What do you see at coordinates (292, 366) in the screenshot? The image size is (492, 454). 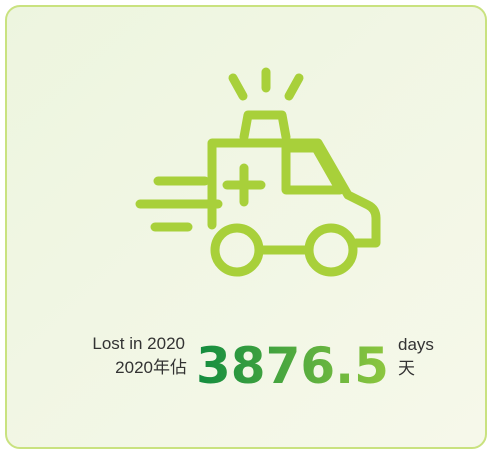 I see `value: 3876.5` at bounding box center [292, 366].